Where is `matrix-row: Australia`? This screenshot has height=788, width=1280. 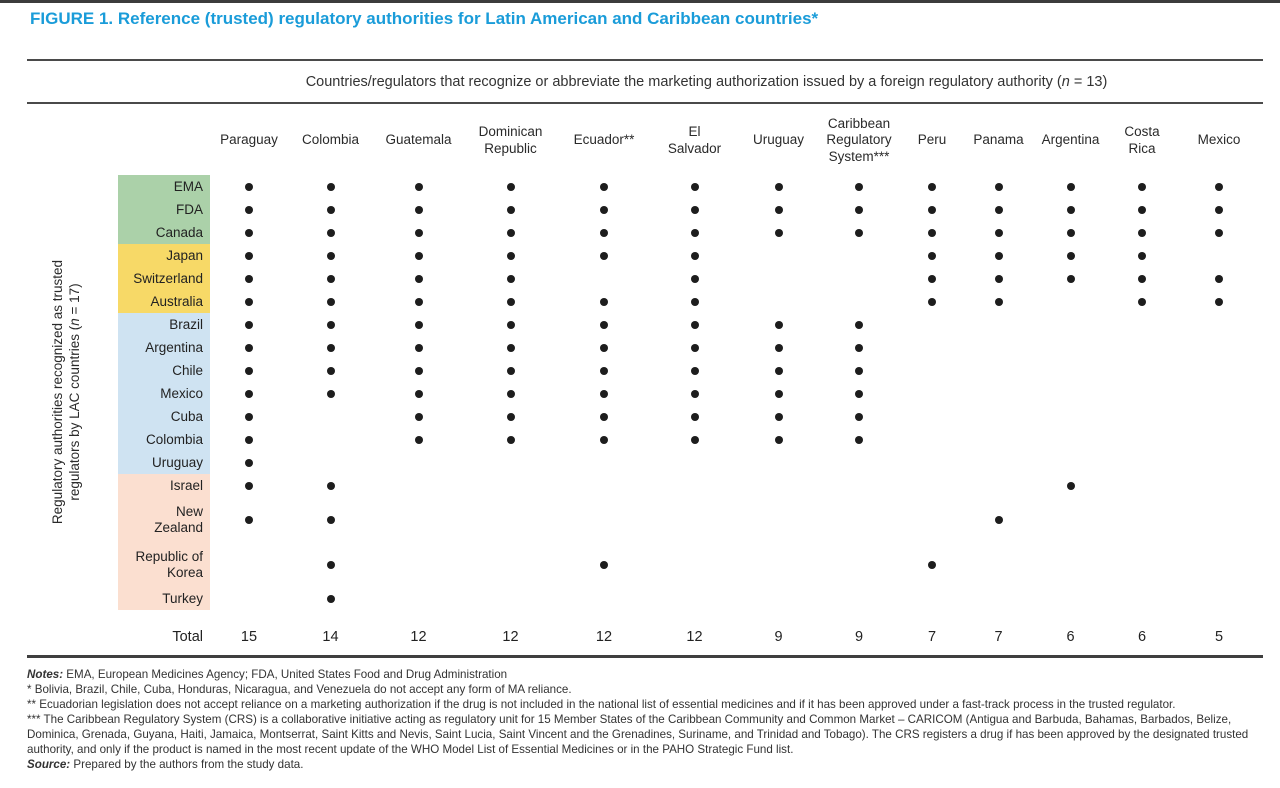
matrix-row: Australia is located at coordinates (690, 301).